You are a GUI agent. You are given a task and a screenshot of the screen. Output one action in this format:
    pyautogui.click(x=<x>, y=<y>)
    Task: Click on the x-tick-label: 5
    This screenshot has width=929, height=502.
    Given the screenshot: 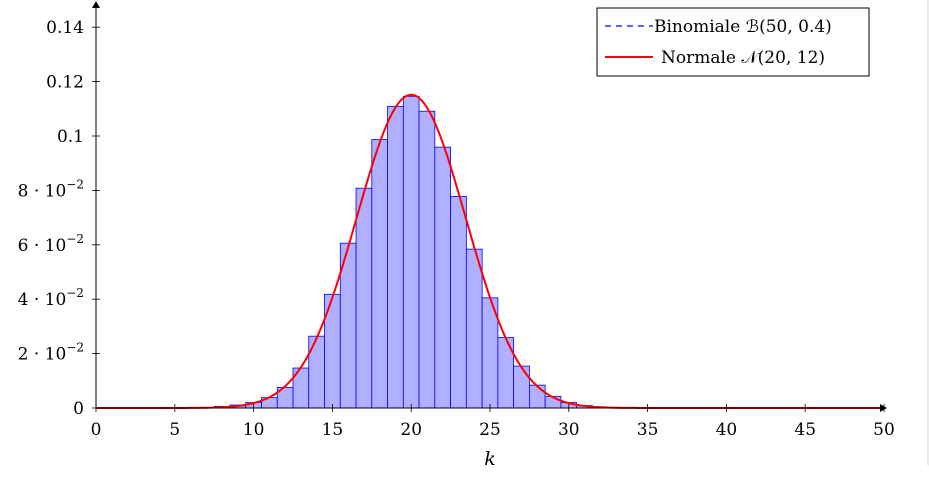 What is the action you would take?
    pyautogui.click(x=174, y=430)
    